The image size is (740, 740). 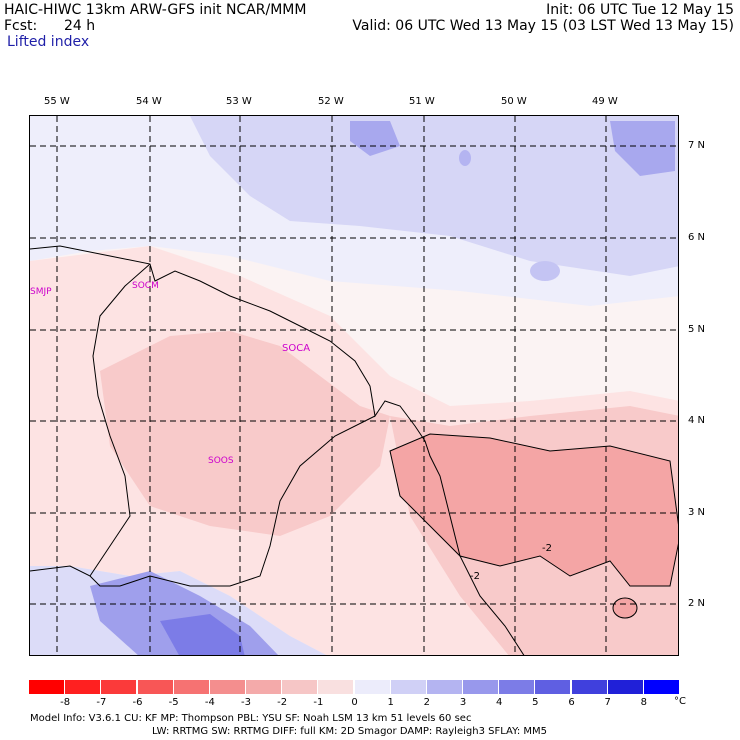 What do you see at coordinates (149, 101) in the screenshot?
I see `lon-label: 54 W` at bounding box center [149, 101].